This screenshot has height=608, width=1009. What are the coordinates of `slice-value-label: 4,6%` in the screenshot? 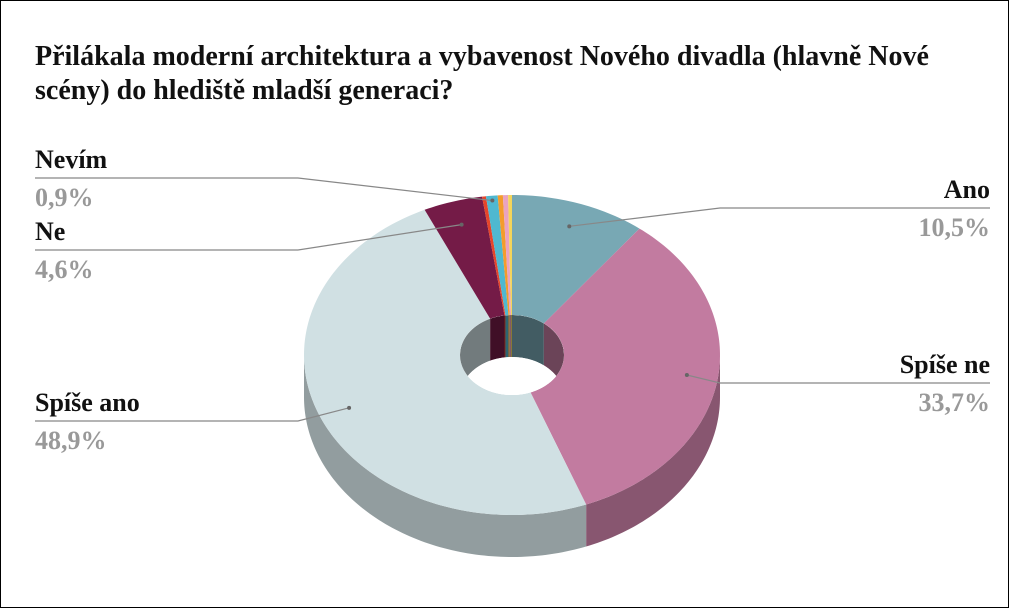 It's located at (64, 269).